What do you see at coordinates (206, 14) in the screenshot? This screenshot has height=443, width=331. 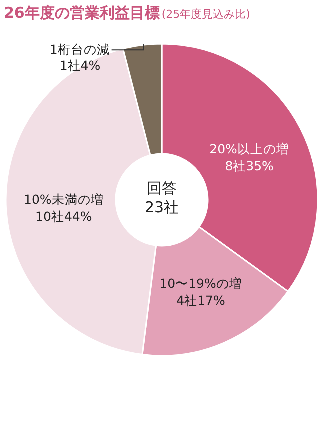 I see `chart-subtitle: (25年度見込み比)` at bounding box center [206, 14].